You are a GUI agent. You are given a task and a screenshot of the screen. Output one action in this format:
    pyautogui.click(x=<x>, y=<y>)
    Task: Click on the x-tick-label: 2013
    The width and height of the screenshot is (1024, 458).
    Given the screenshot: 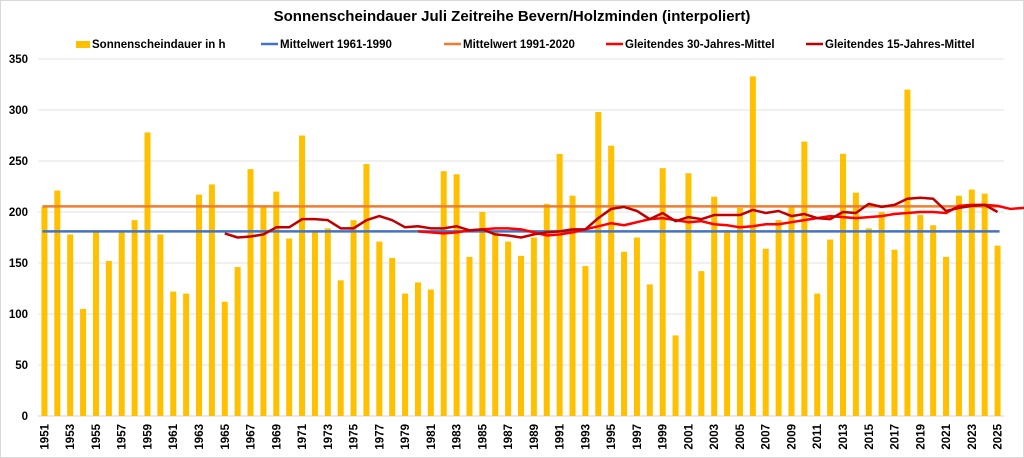 What is the action you would take?
    pyautogui.click(x=844, y=437)
    